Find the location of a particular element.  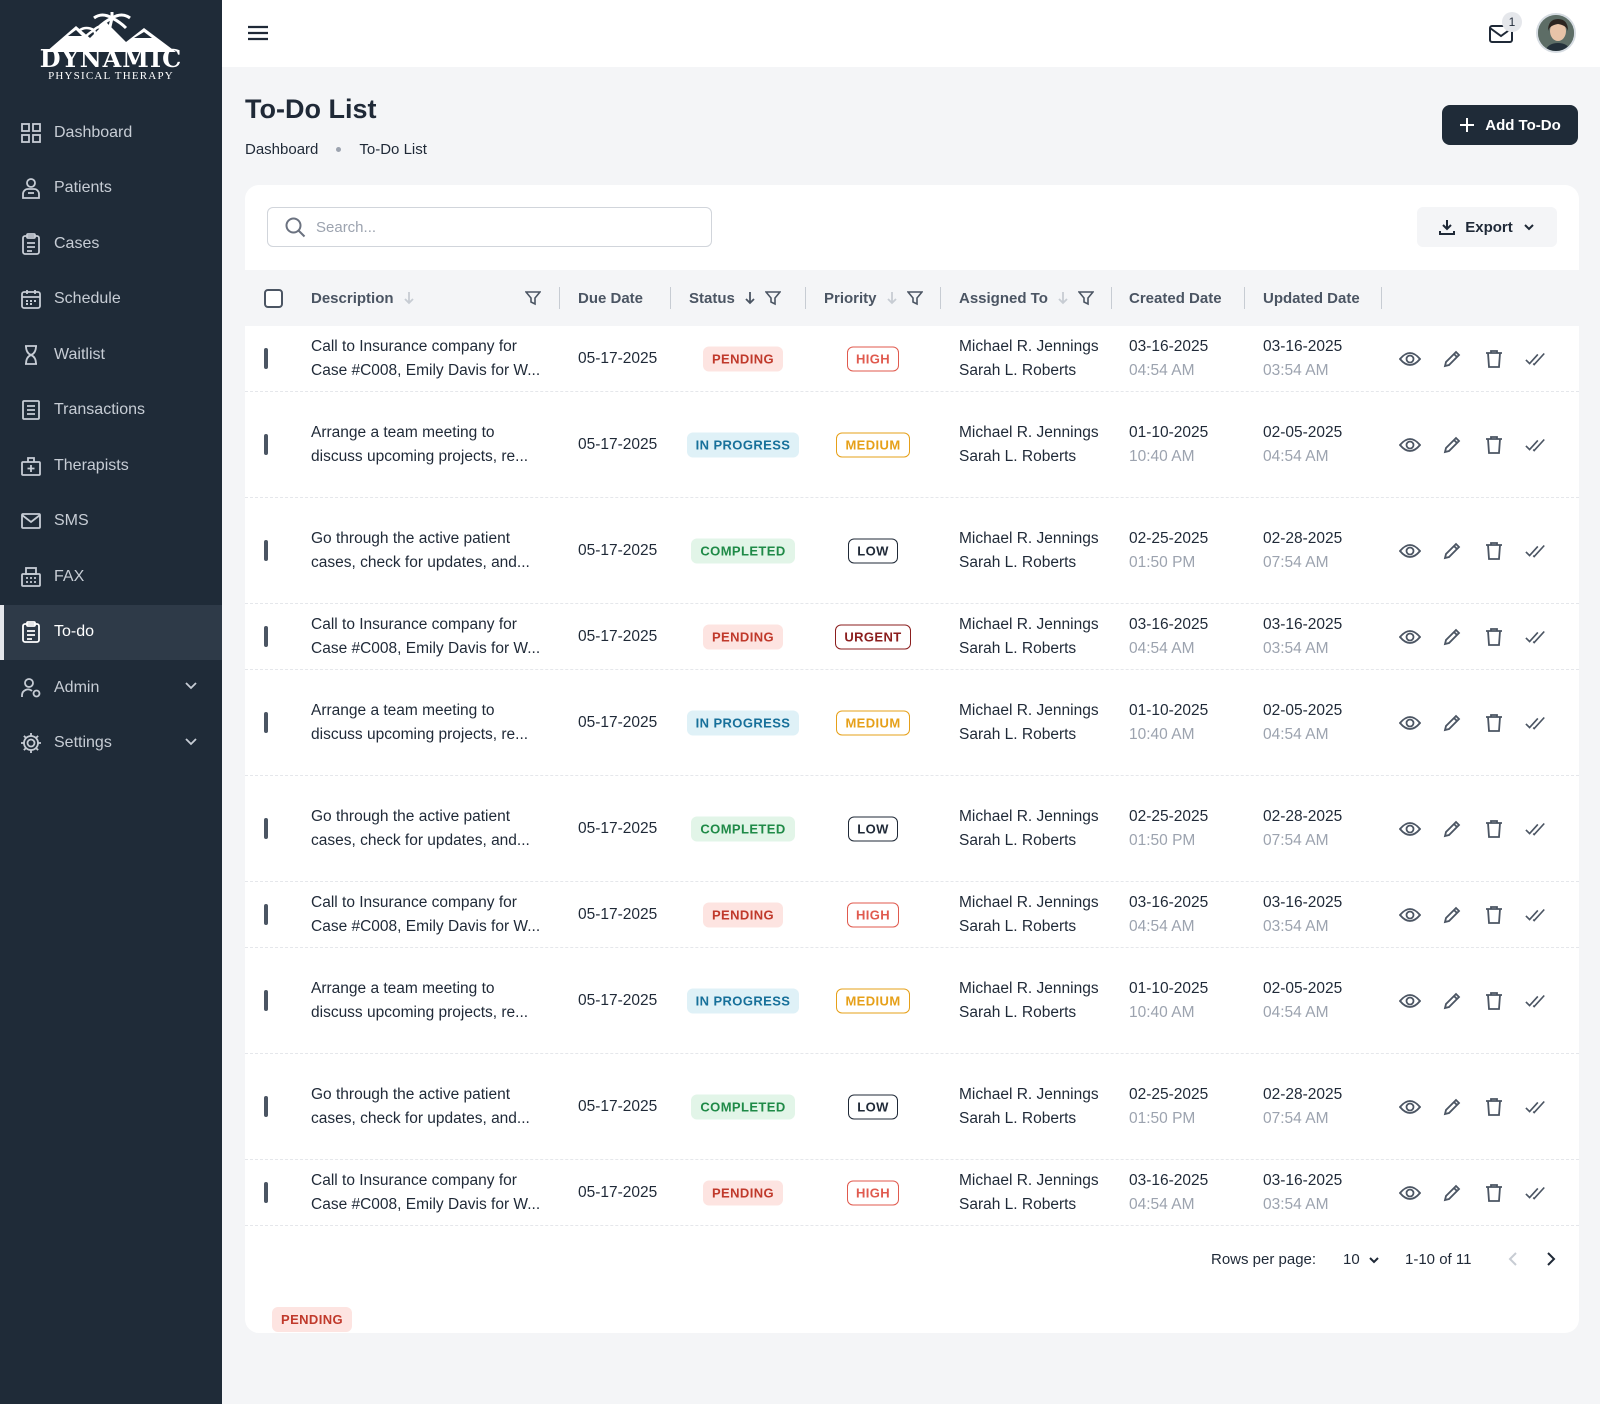

column-header-updated-date: Updated Date is located at coordinates (1311, 298).